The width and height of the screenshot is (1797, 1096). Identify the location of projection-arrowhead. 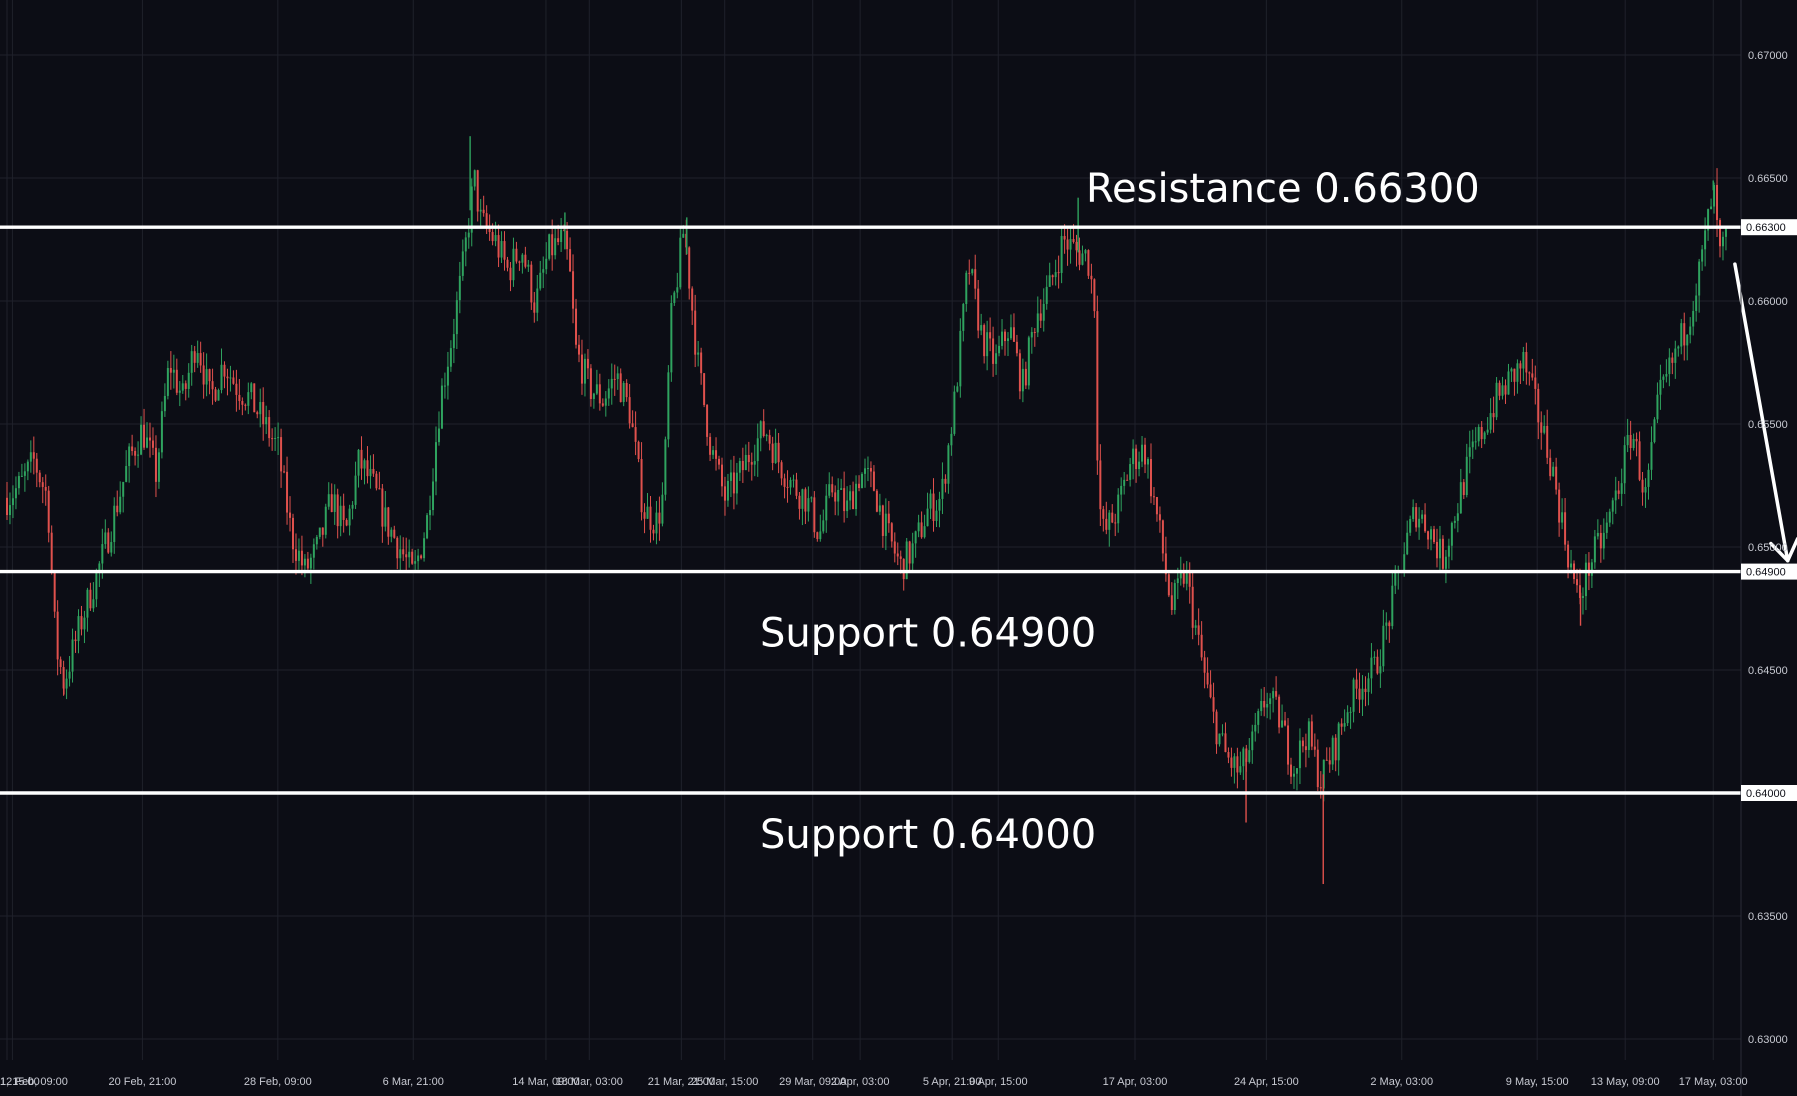
(1783, 550).